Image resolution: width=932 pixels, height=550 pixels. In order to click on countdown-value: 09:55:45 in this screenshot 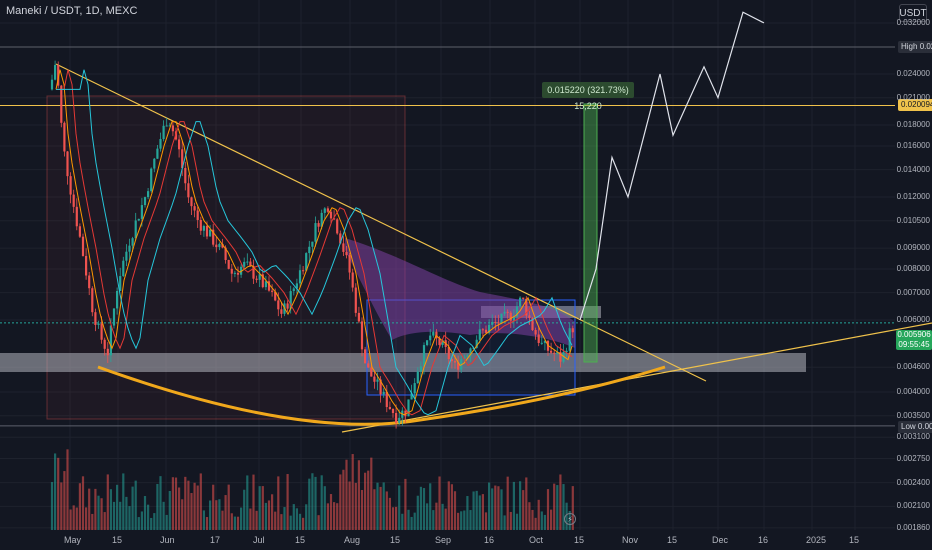, I will do `click(914, 344)`.